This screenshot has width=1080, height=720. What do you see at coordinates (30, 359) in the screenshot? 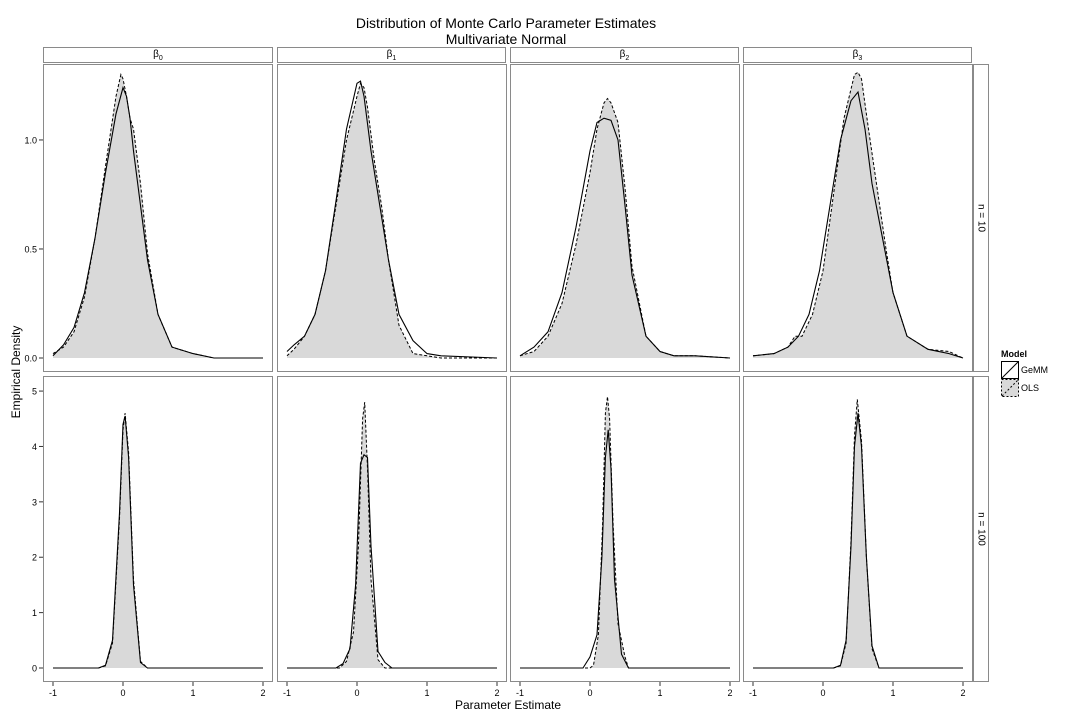
I see `y-tick-label: 0.0` at bounding box center [30, 359].